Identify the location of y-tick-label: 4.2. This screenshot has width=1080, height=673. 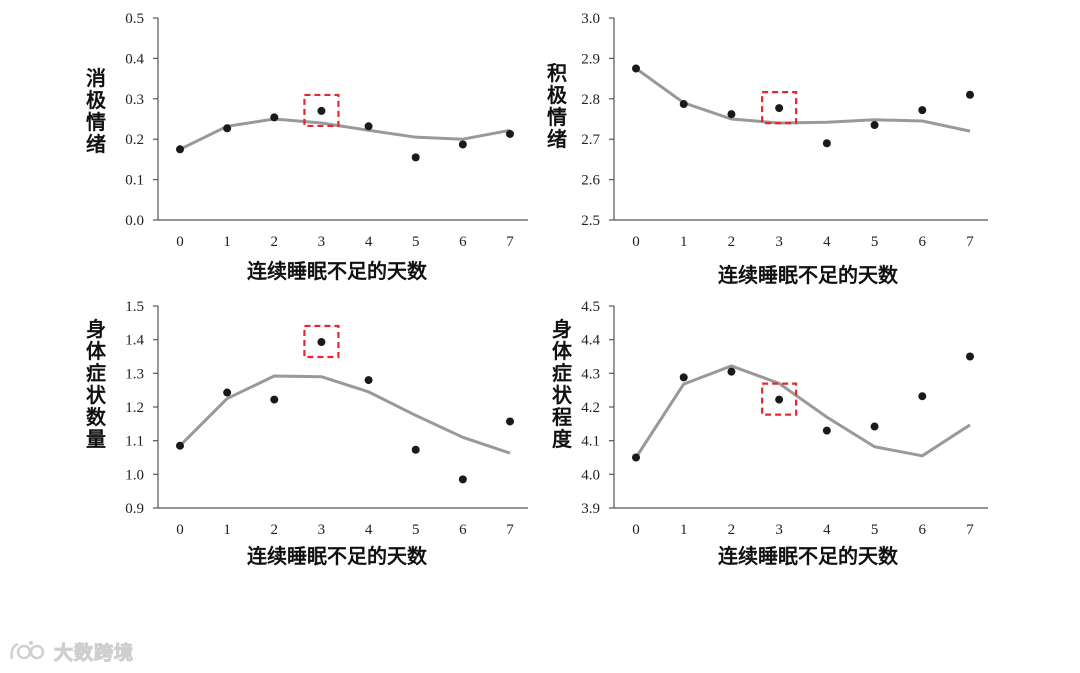
(590, 408).